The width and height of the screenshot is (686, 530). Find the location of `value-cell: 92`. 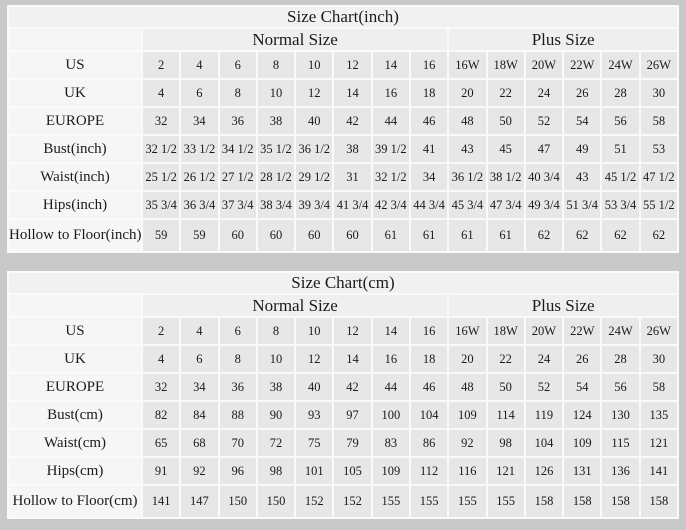

value-cell: 92 is located at coordinates (199, 471).